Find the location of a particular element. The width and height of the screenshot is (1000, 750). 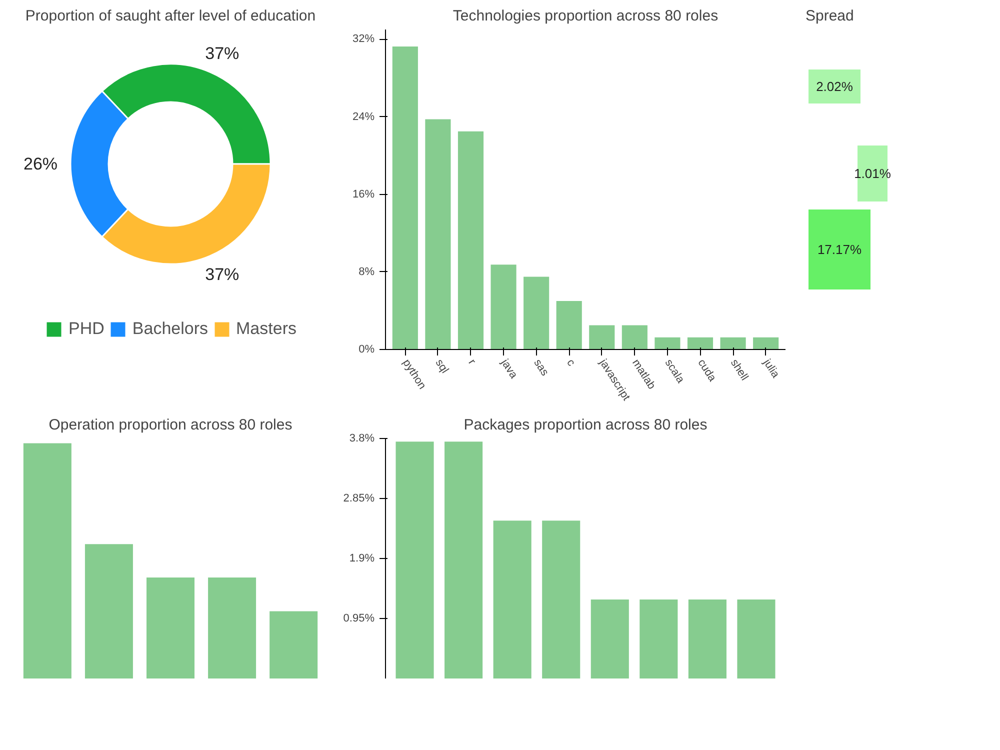

y-tick-label: 32% is located at coordinates (363, 39).